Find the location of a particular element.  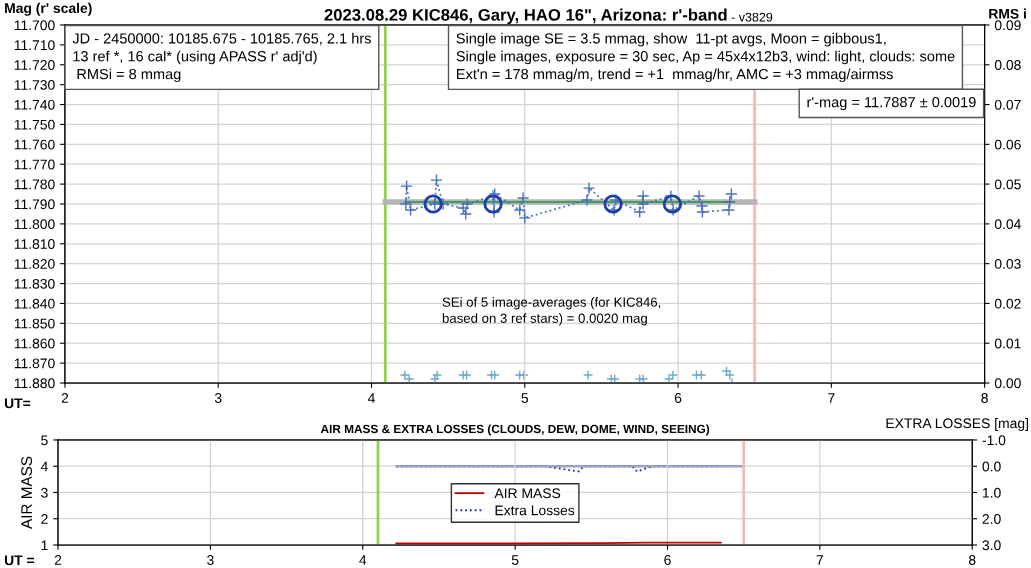

y-tick-label: 11.840 is located at coordinates (34, 303).